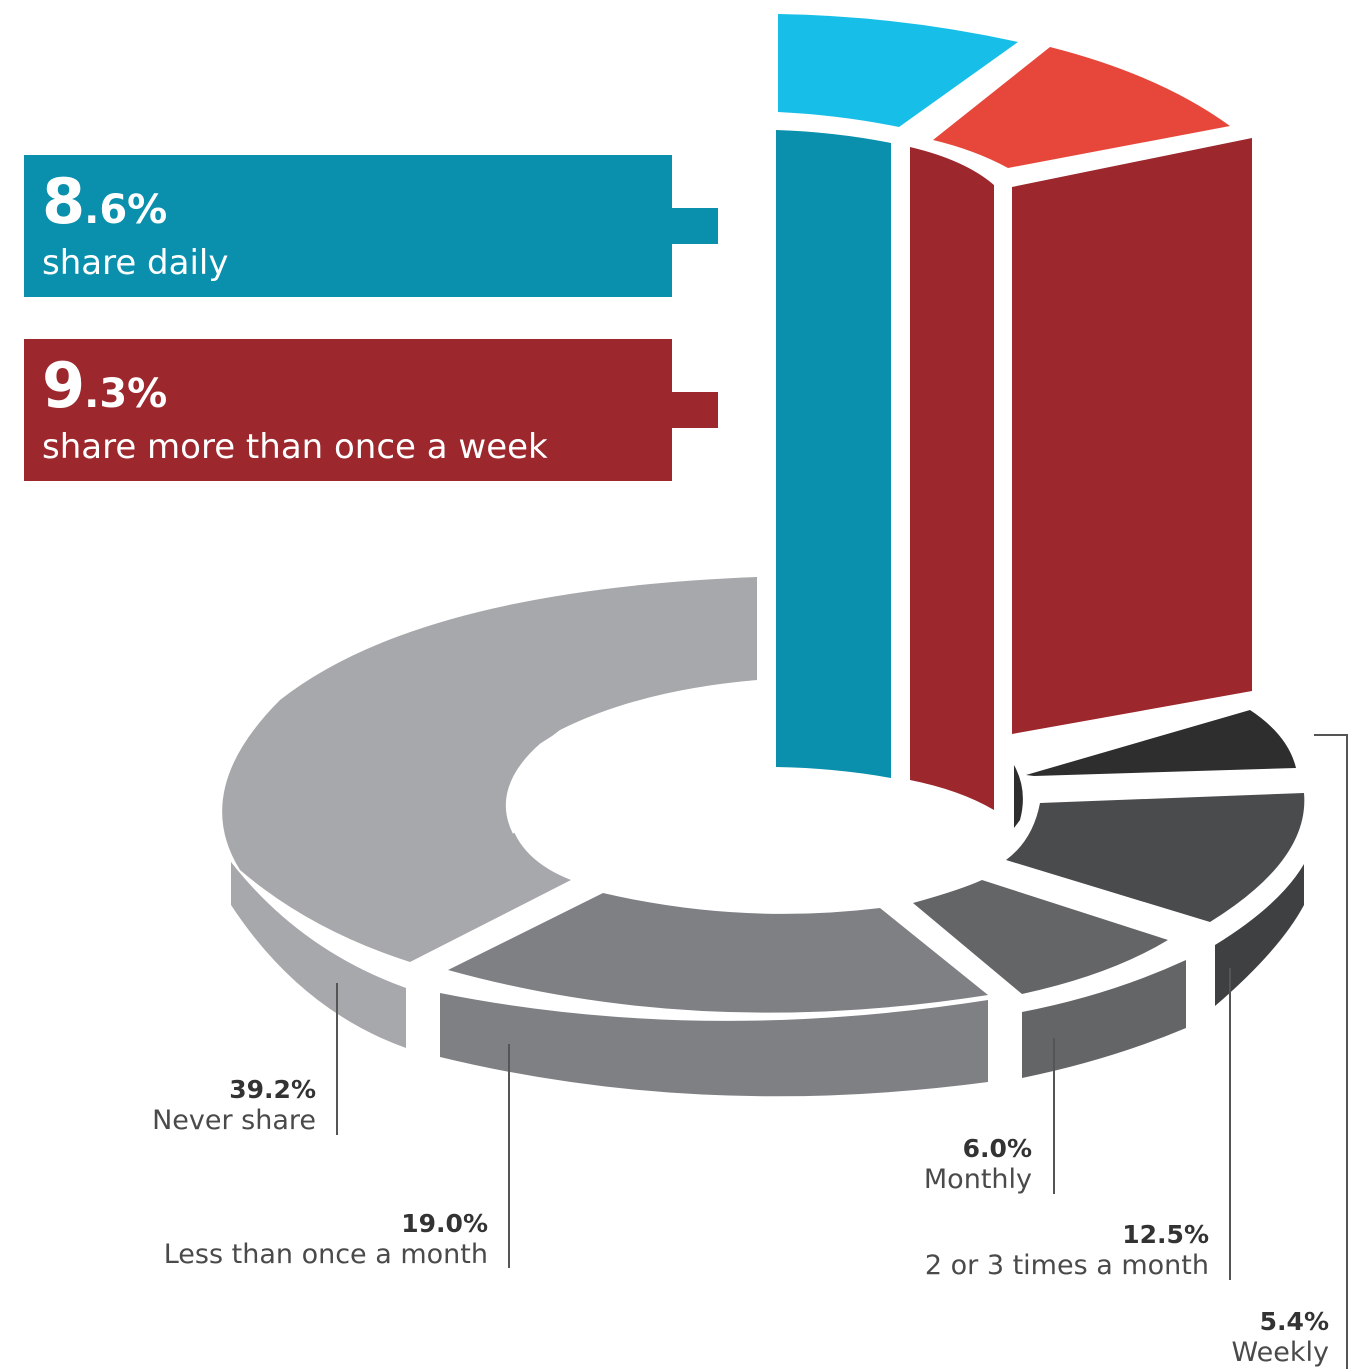 The image size is (1366, 1369). Describe the element at coordinates (1040, 937) in the screenshot. I see `slice-monthly` at that location.